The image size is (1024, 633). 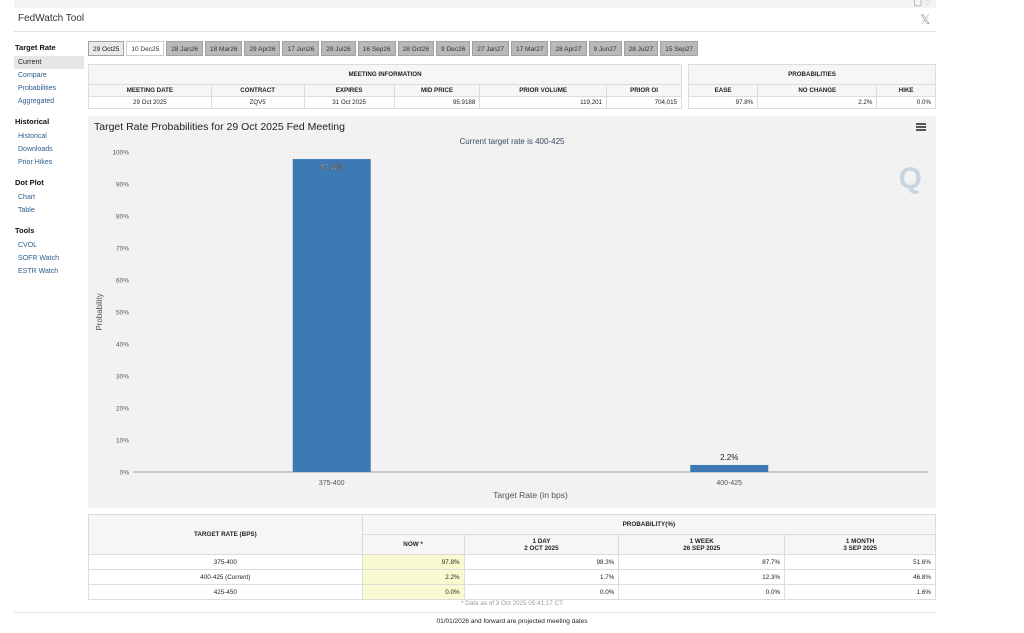 What do you see at coordinates (28, 245) in the screenshot?
I see `sidebar-item-cvol: CVOL` at bounding box center [28, 245].